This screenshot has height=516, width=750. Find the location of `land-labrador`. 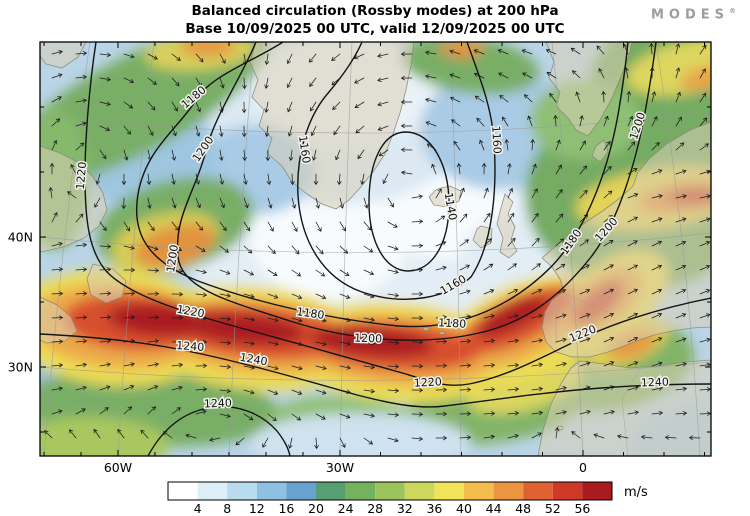

land-labrador is located at coordinates (74, 199).